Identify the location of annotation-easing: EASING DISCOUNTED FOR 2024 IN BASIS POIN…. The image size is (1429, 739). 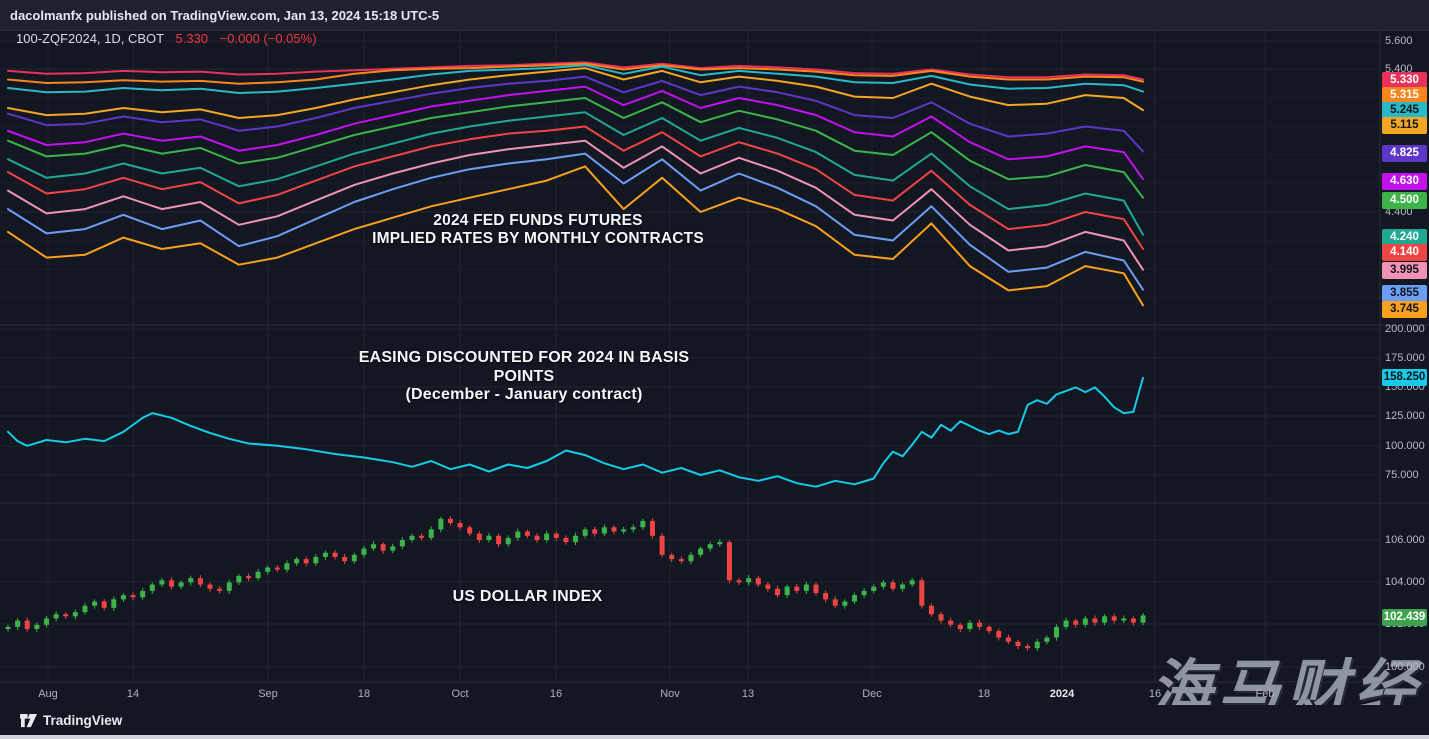
(524, 376).